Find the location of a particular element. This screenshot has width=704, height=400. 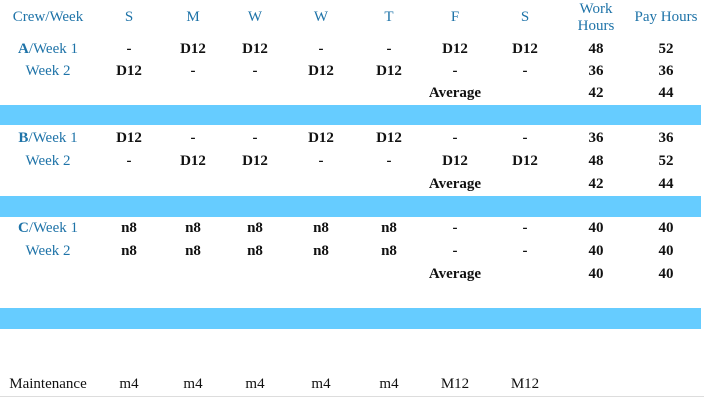

crew-b-w2-mon: D12 is located at coordinates (193, 161).